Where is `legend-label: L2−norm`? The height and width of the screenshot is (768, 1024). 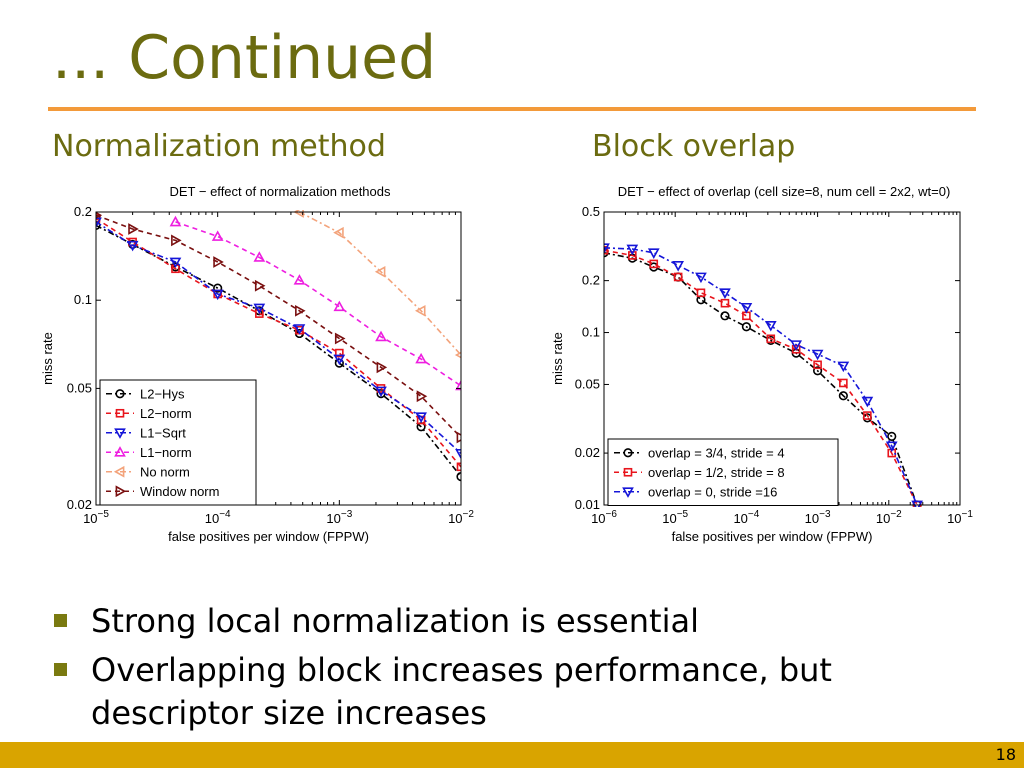
legend-label: L2−norm is located at coordinates (166, 413).